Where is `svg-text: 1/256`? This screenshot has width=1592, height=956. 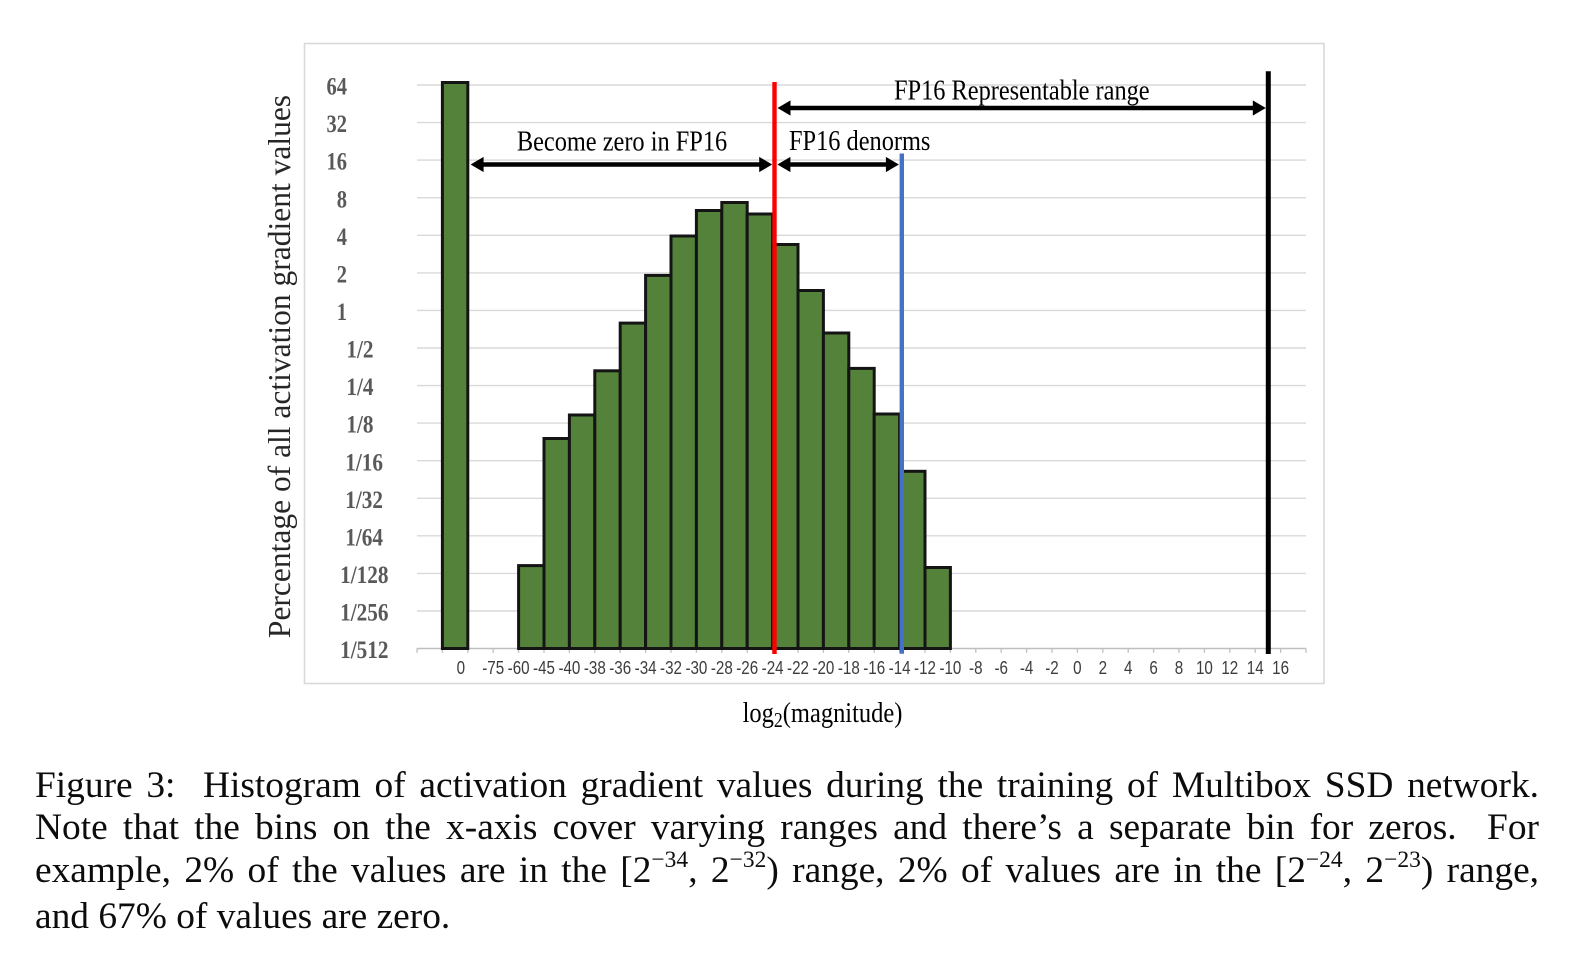
svg-text: 1/256 is located at coordinates (364, 613).